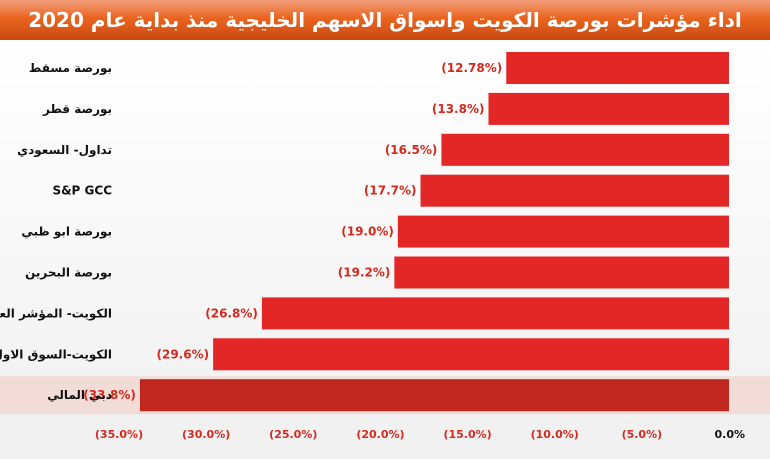 The height and width of the screenshot is (459, 770). I want to click on data-label: (26.8%), so click(231, 313).